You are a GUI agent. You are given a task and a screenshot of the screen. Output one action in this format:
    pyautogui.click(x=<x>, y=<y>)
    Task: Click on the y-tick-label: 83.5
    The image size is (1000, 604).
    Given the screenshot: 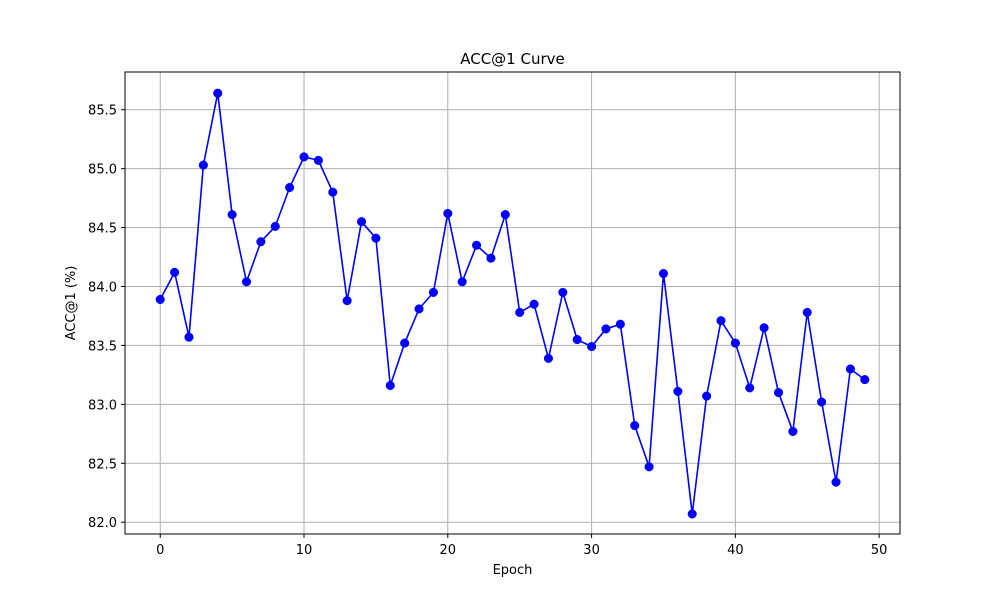 What is the action you would take?
    pyautogui.click(x=102, y=346)
    